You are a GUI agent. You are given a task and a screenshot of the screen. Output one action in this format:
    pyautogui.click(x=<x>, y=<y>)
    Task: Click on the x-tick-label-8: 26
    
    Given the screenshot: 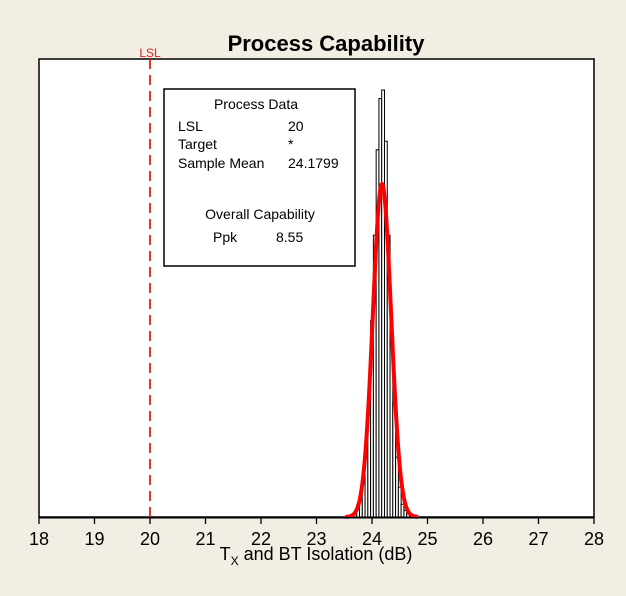 What is the action you would take?
    pyautogui.click(x=483, y=539)
    